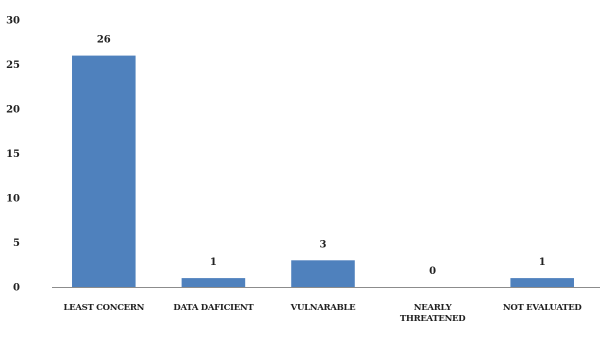  What do you see at coordinates (13, 110) in the screenshot?
I see `y-tick-label: 20` at bounding box center [13, 110].